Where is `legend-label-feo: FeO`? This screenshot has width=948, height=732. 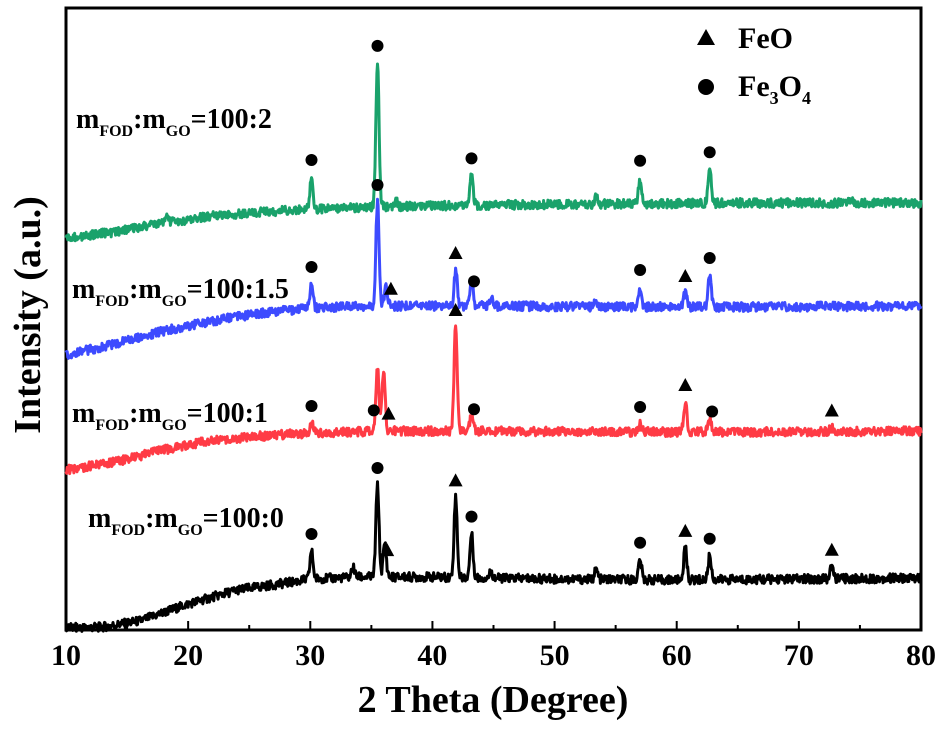
legend-label-feo: FeO is located at coordinates (765, 38).